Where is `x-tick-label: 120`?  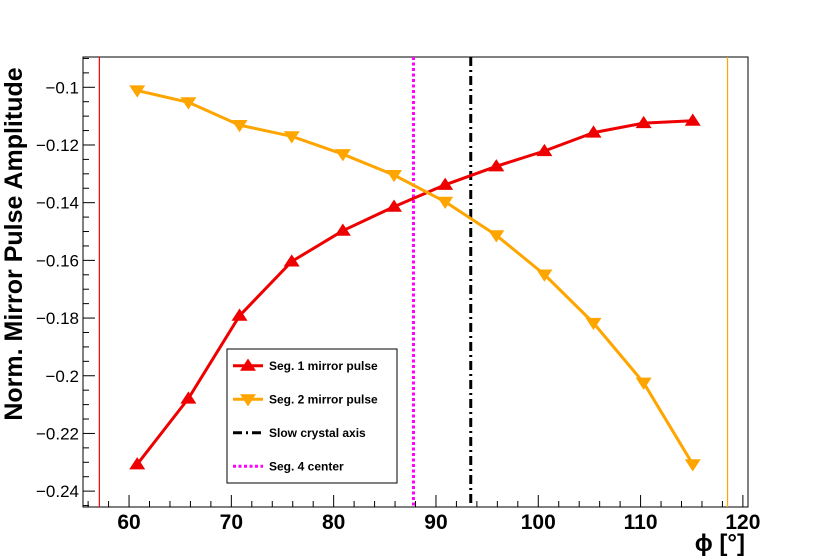 x-tick-label: 120 is located at coordinates (742, 522).